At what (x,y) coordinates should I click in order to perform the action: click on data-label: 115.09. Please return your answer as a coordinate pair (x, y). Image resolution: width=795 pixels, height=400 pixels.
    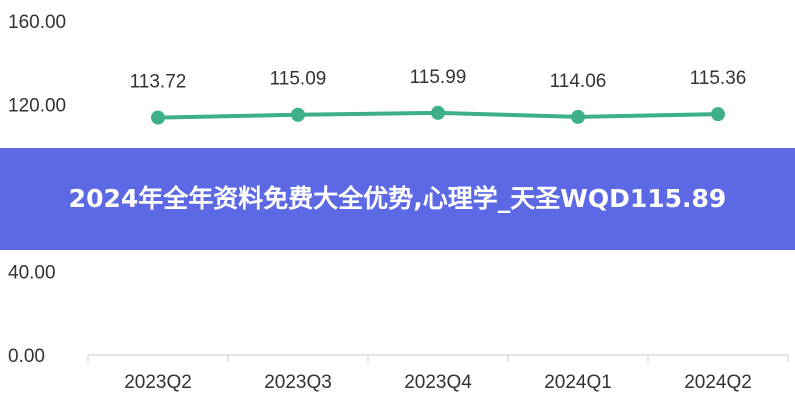
    Looking at the image, I should click on (298, 79).